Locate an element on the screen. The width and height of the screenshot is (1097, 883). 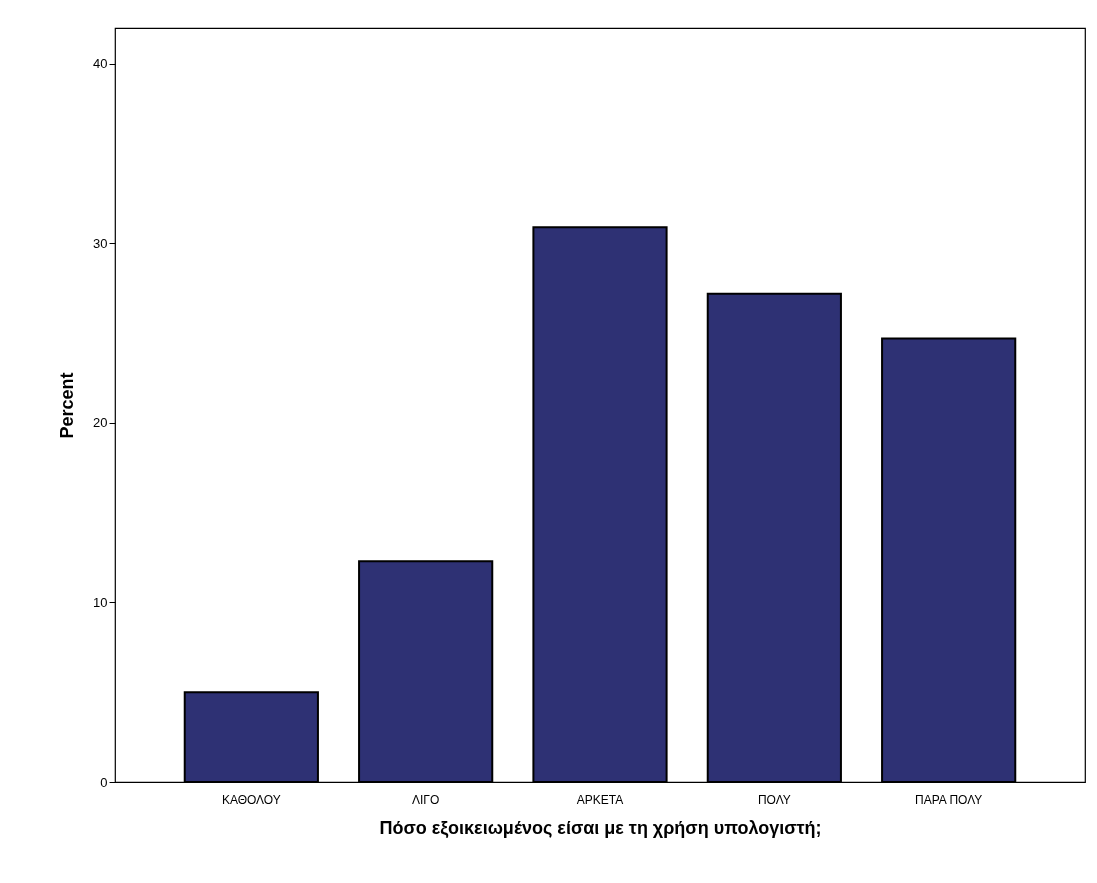
x-tick-label: ΚΑΘΟΛΟΥ is located at coordinates (251, 799).